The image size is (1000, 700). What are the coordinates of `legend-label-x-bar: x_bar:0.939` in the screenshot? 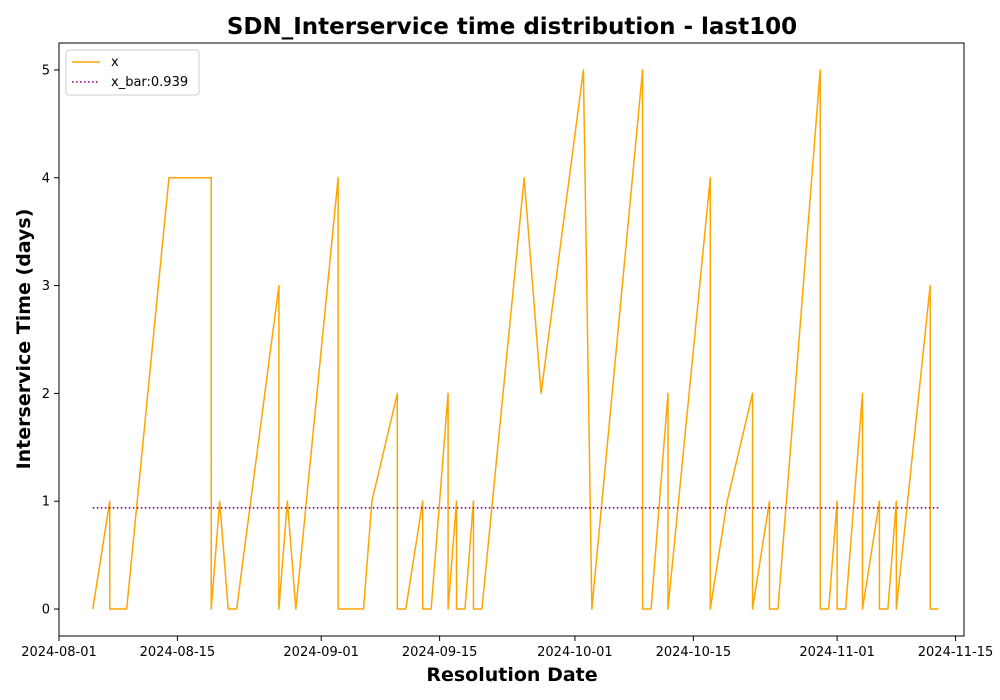 It's located at (149, 82).